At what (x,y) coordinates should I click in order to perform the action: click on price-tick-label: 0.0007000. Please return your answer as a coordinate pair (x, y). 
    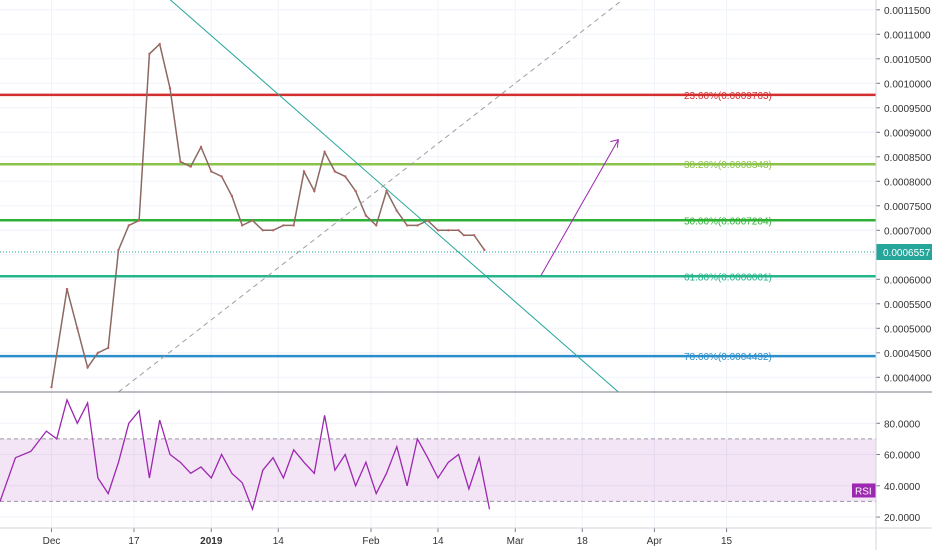
    Looking at the image, I should click on (908, 231).